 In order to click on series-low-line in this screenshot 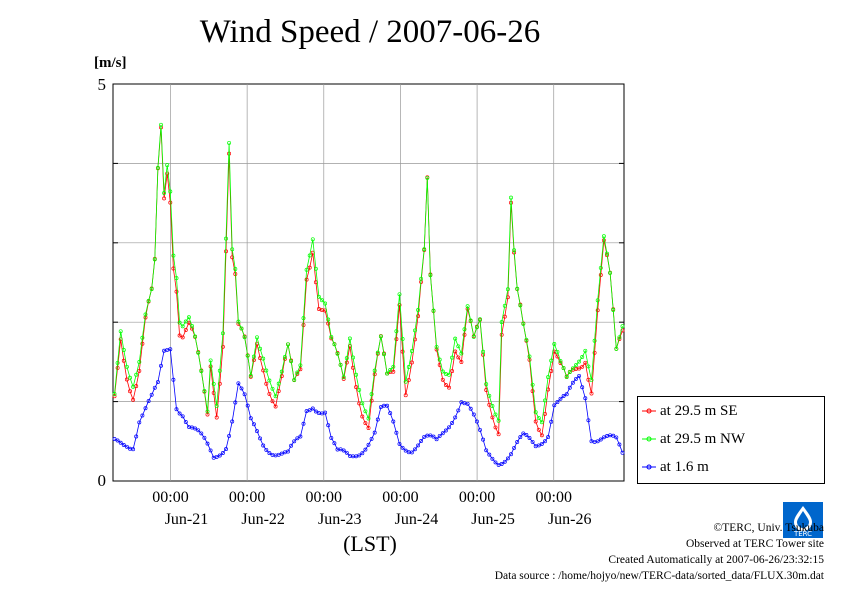, I will do `click(368, 407)`.